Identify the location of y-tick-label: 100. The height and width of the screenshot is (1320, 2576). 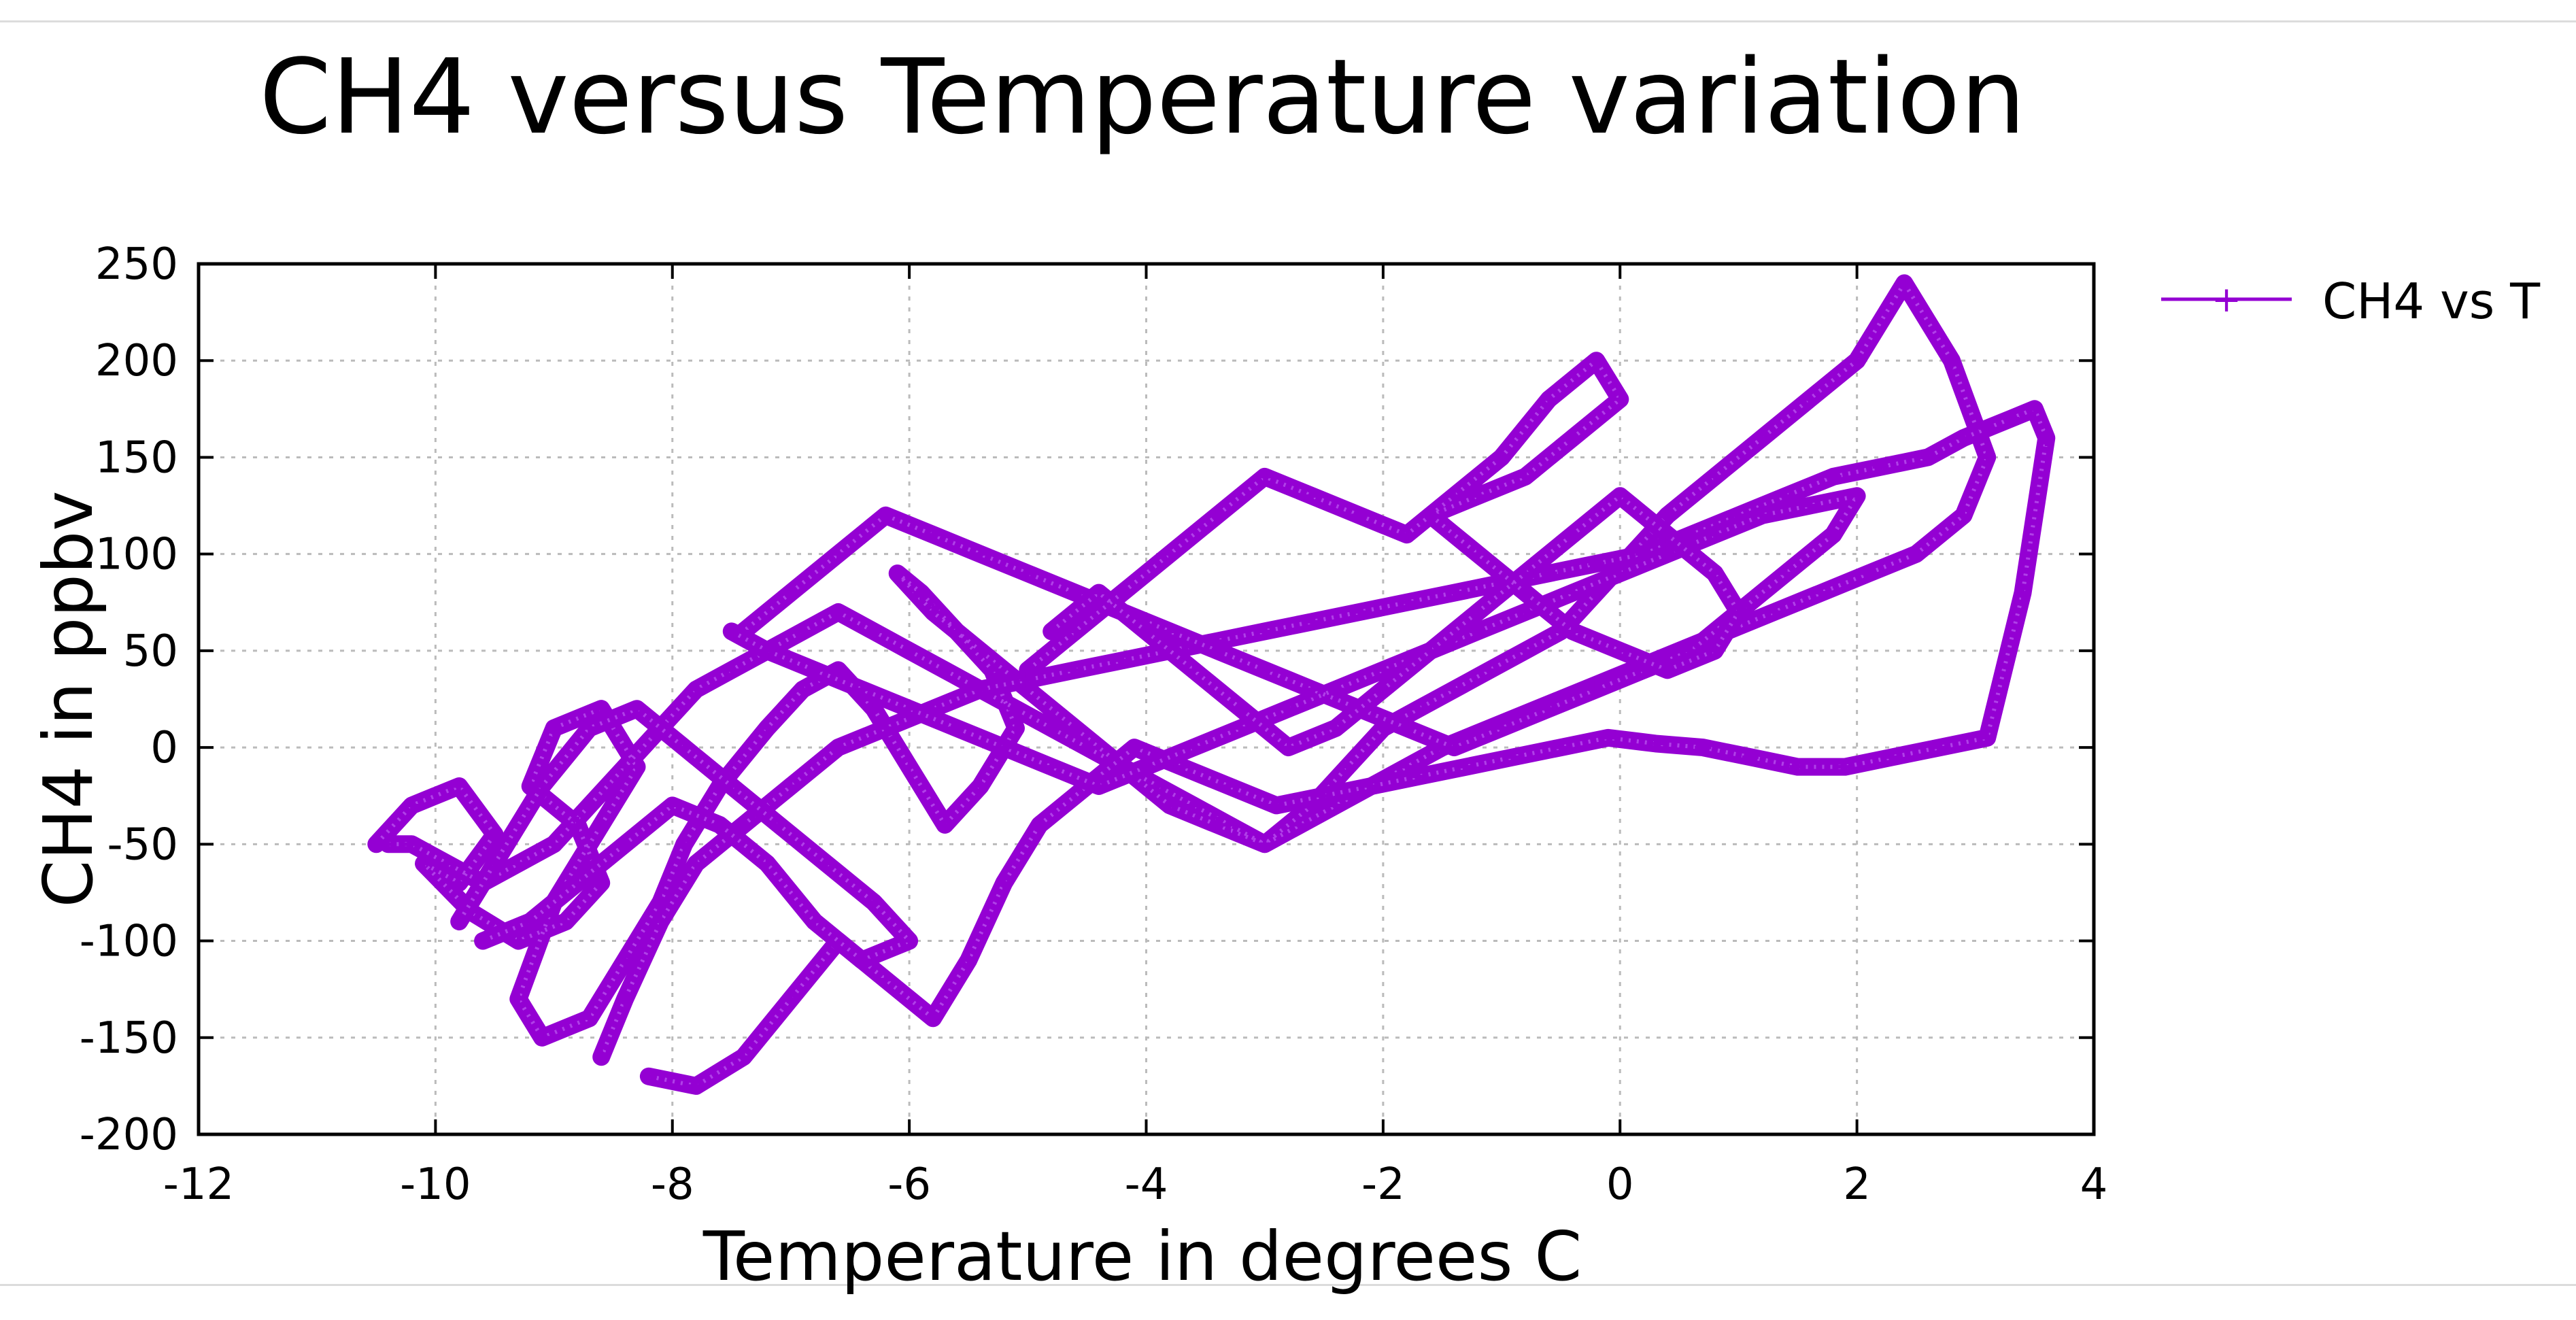
(136, 555).